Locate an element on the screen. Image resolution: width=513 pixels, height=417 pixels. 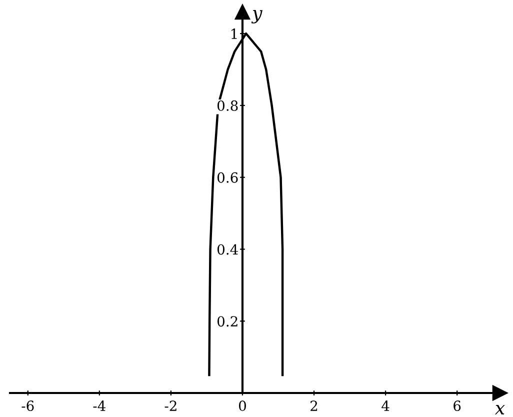
x-tick-label: -2 is located at coordinates (170, 405).